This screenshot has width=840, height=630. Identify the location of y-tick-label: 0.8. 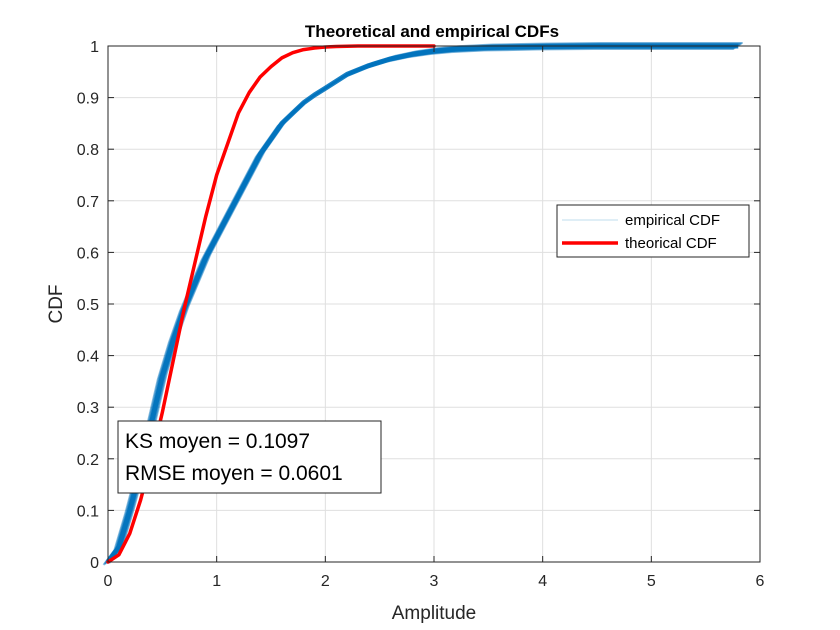
(88, 150).